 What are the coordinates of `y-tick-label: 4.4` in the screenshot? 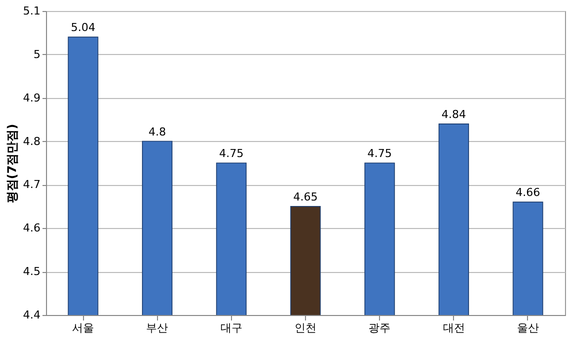 It's located at (31, 315).